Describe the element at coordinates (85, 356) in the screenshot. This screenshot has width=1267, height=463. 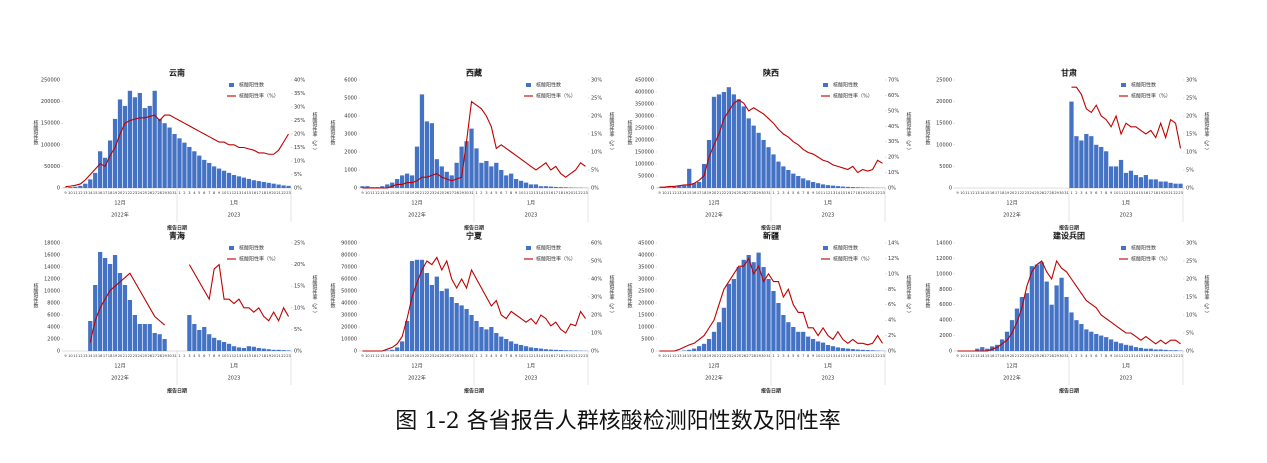
I see `x-tick-label: 13` at that location.